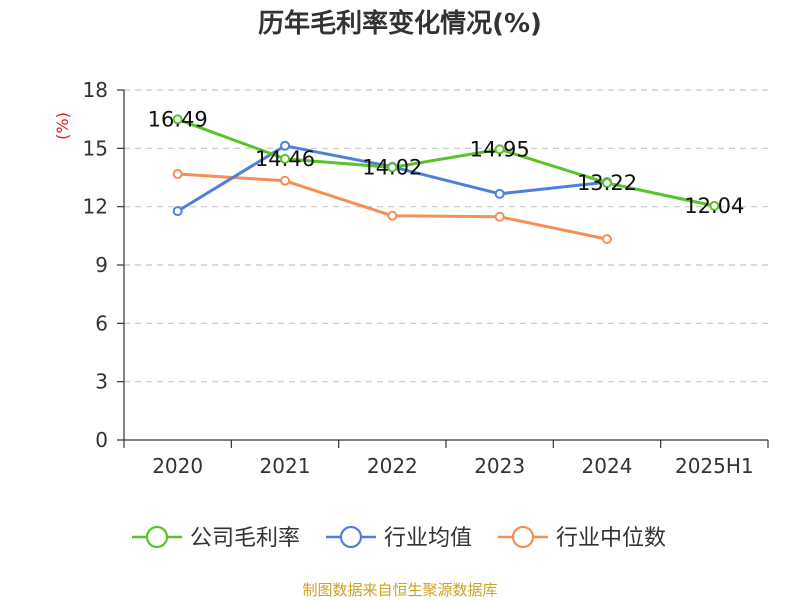 The height and width of the screenshot is (600, 800). I want to click on y-axis-unit-label: (%), so click(62, 126).